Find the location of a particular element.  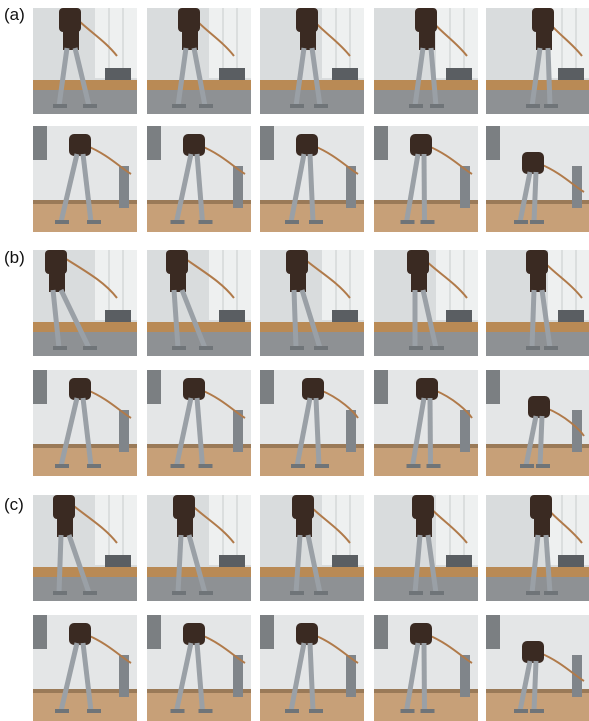

panel-label-b: (b) is located at coordinates (14, 257).